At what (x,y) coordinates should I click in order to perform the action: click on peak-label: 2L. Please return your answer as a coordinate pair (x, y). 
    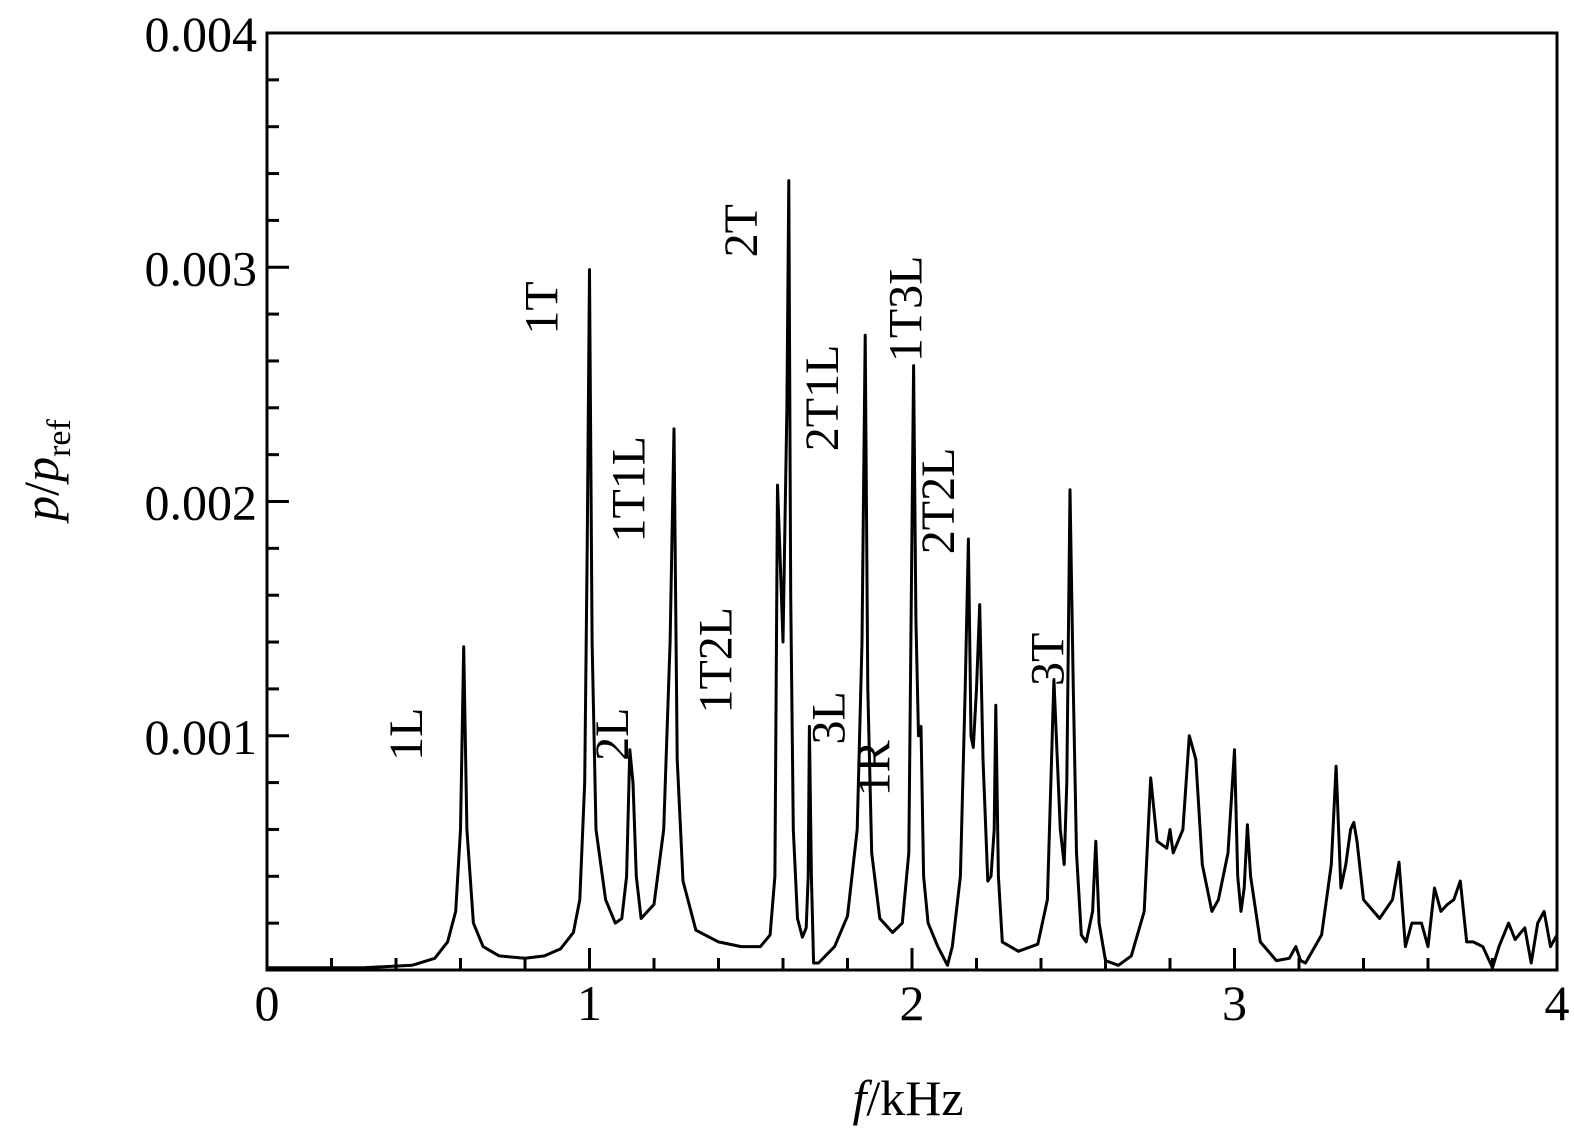
    Looking at the image, I should click on (612, 734).